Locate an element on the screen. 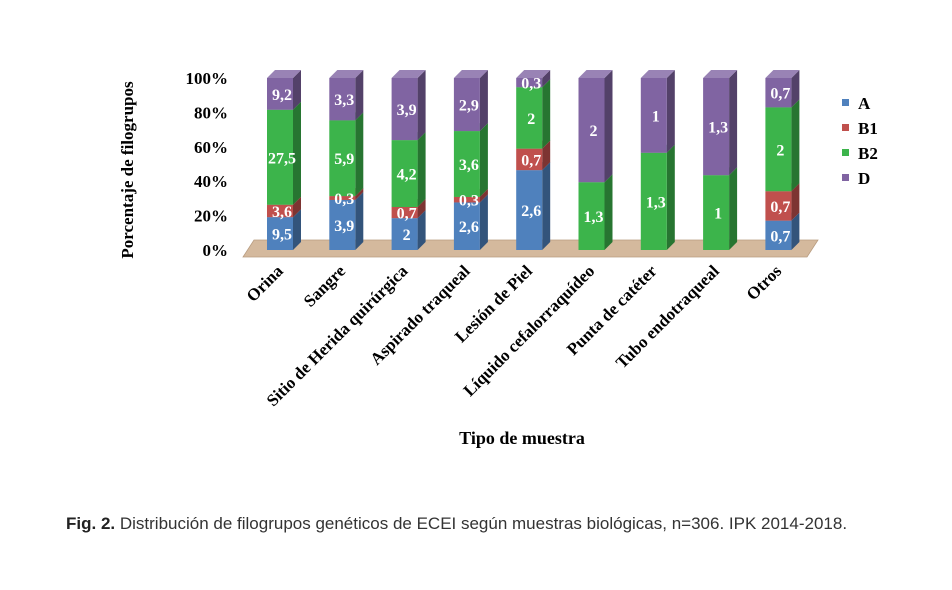  y-tick-label: 40% is located at coordinates (211, 181).